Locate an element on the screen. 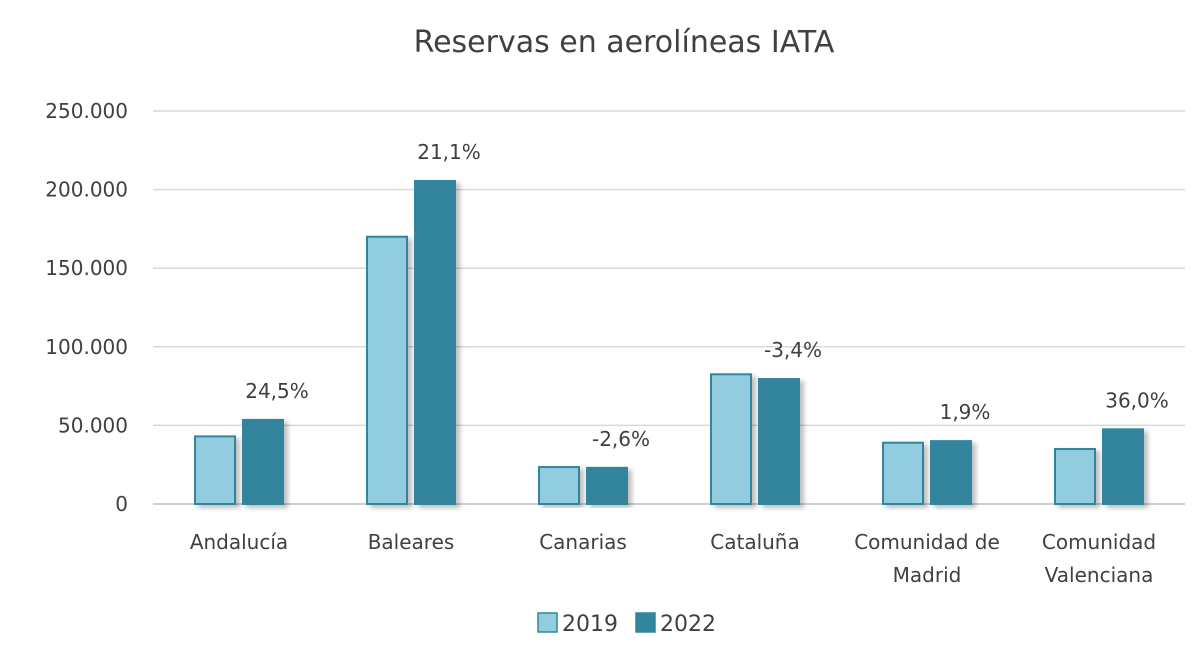 Image resolution: width=1200 pixels, height=659 pixels. category-label: Cataluña is located at coordinates (754, 542).